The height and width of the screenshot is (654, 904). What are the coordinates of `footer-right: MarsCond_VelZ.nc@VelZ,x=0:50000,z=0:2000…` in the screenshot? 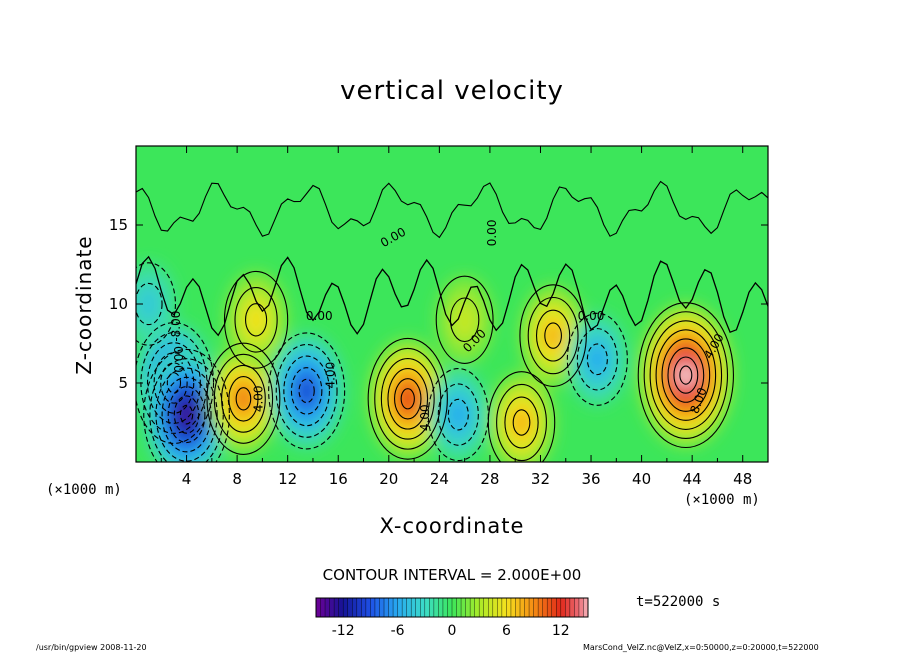 It's located at (701, 647).